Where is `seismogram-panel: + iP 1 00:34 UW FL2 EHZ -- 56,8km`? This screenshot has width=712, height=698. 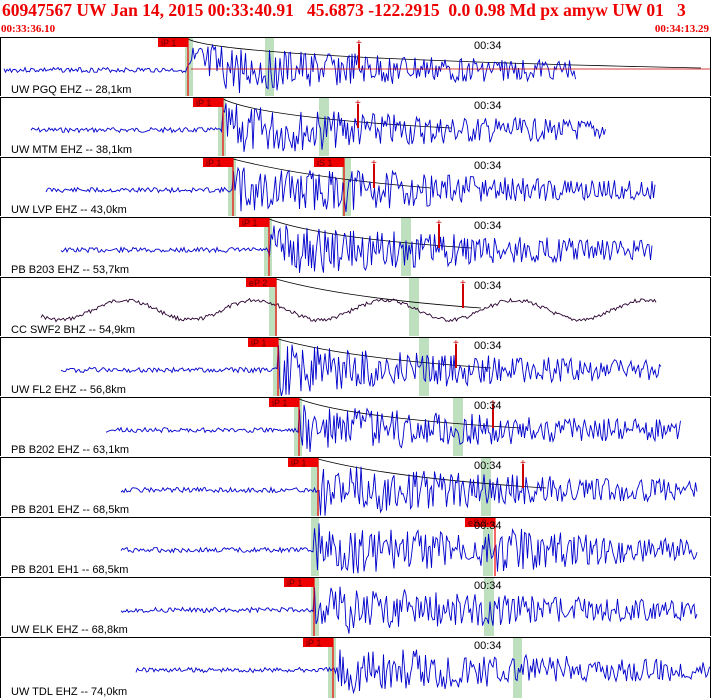 seismogram-panel: + iP 1 00:34 UW FL2 EHZ -- 56,8km is located at coordinates (355, 366).